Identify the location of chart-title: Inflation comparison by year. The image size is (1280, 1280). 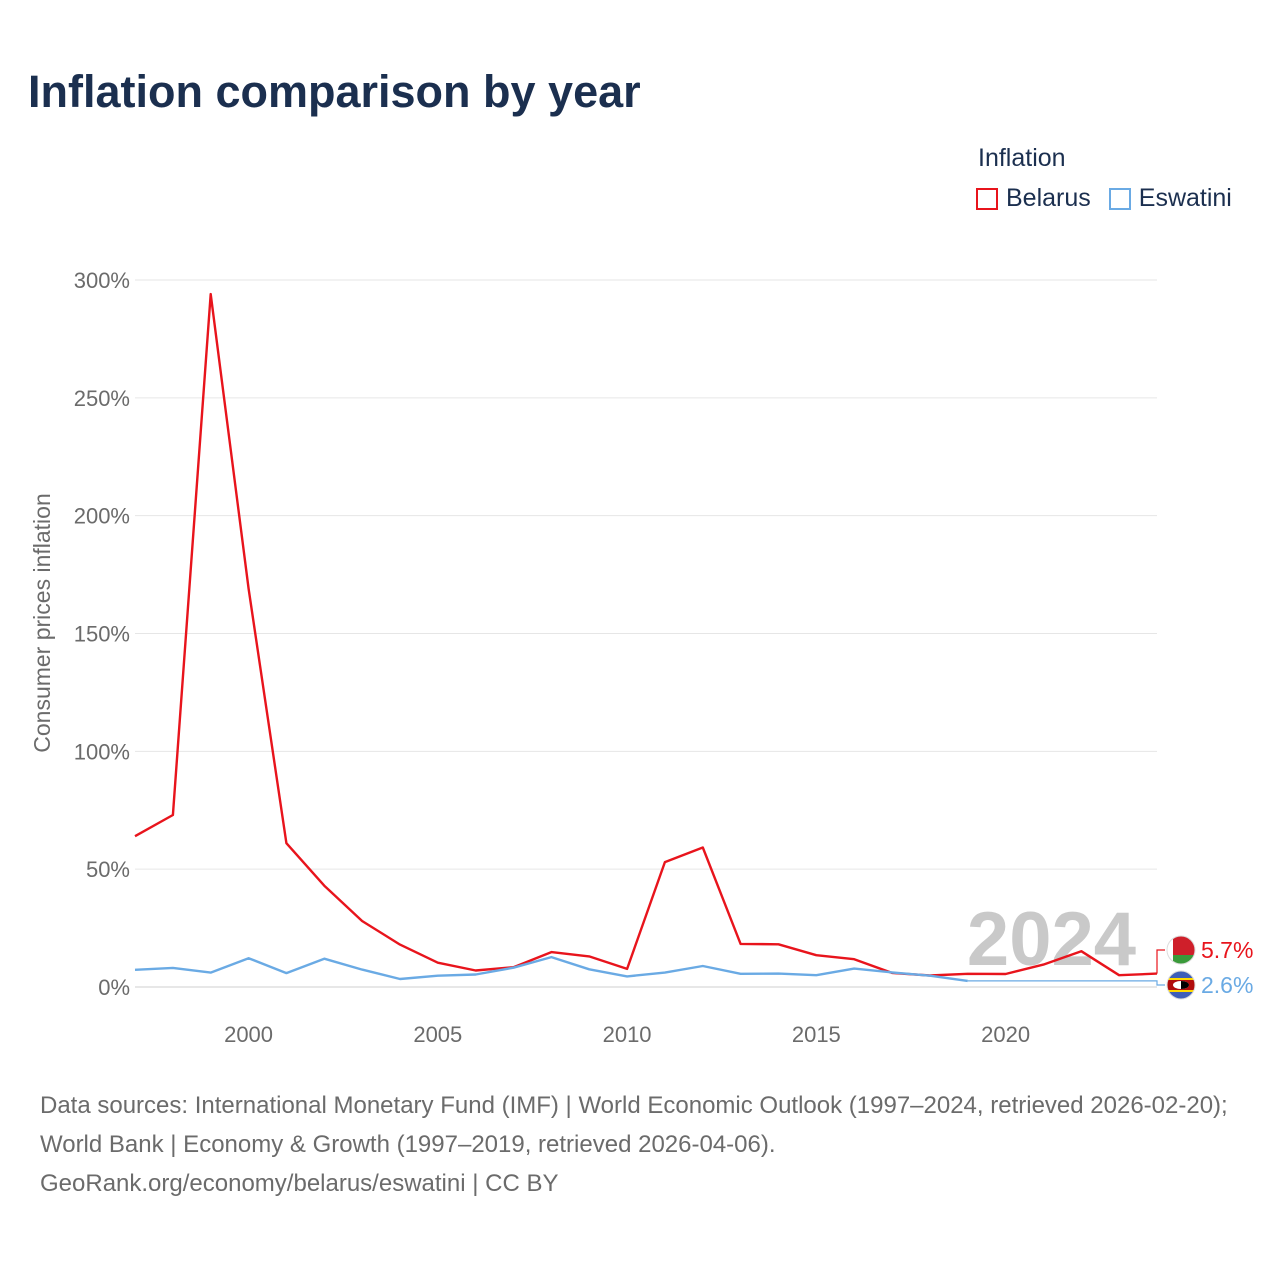
(334, 91).